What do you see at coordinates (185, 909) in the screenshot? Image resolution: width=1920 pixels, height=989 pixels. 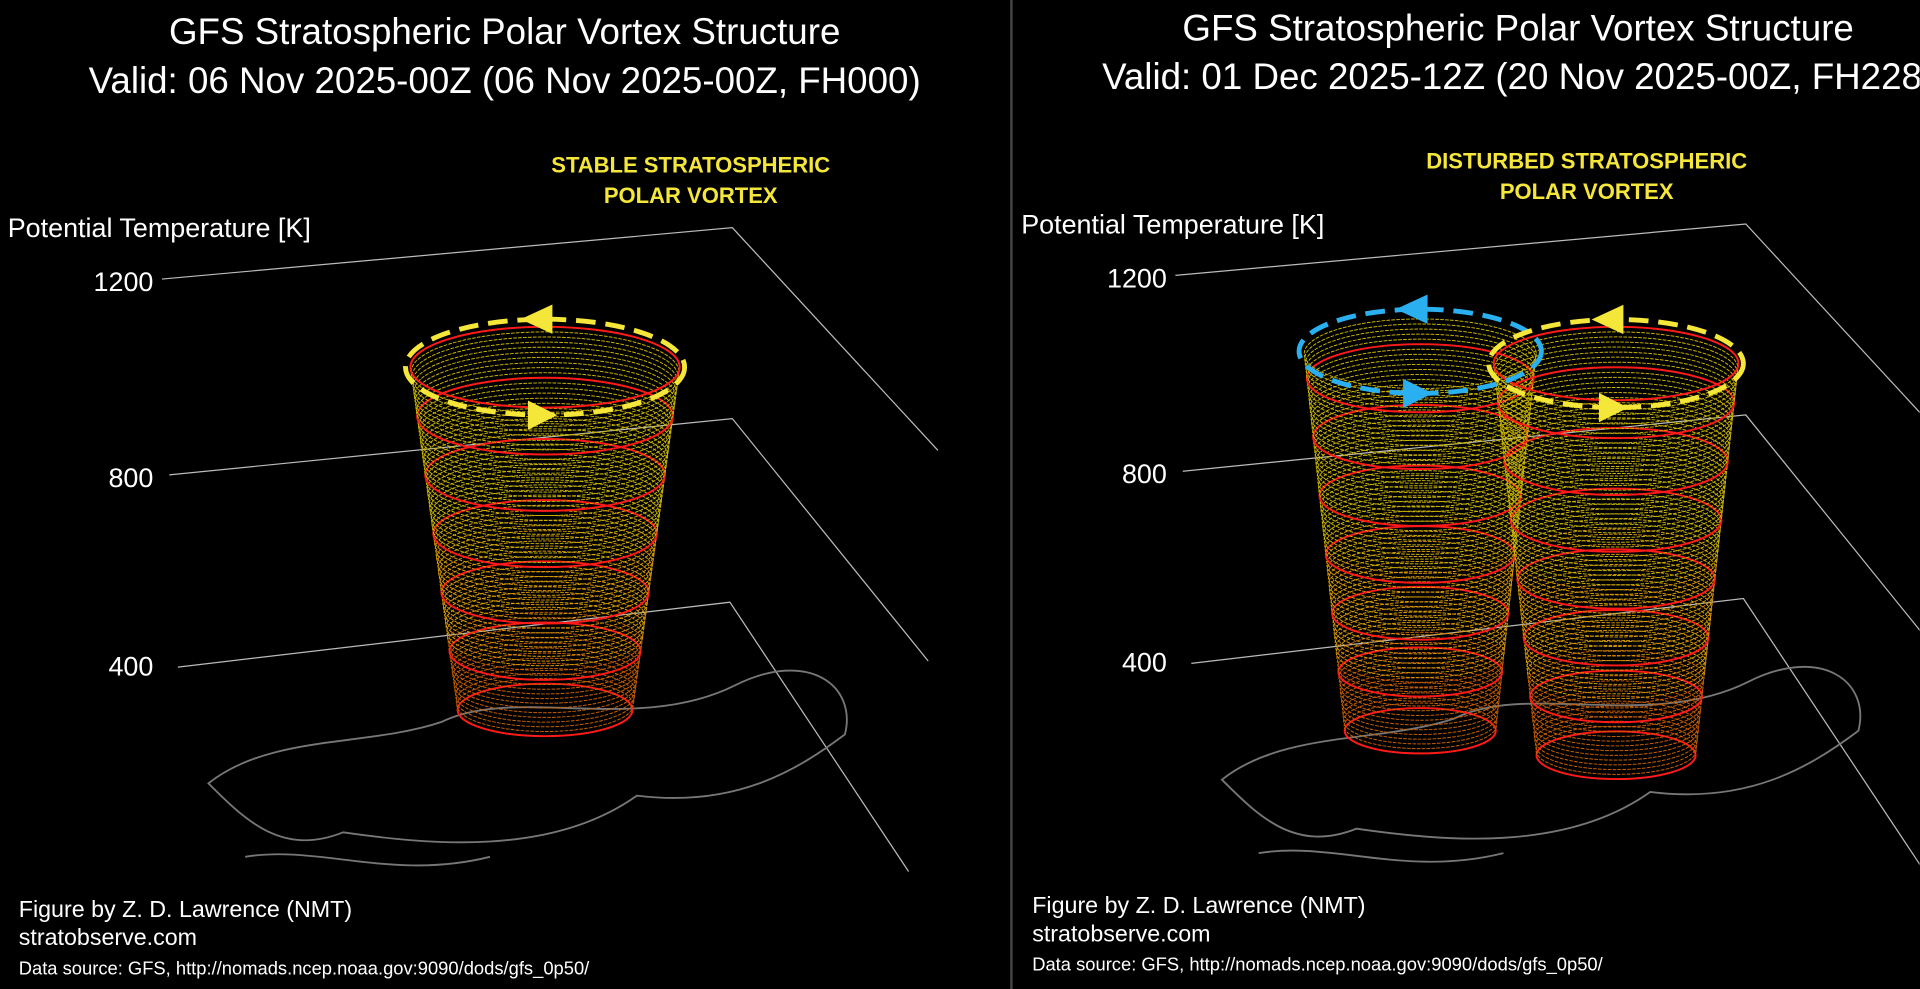 I see `credit: Figure by Z. D. Lawrence (NMT)` at bounding box center [185, 909].